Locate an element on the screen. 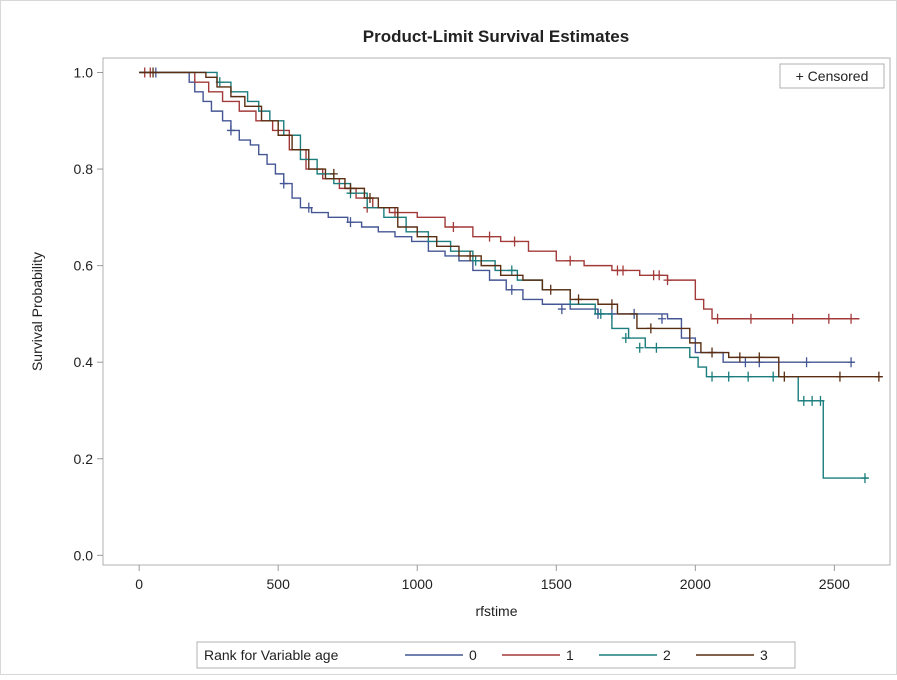  legend-label-3: 3 is located at coordinates (764, 655).